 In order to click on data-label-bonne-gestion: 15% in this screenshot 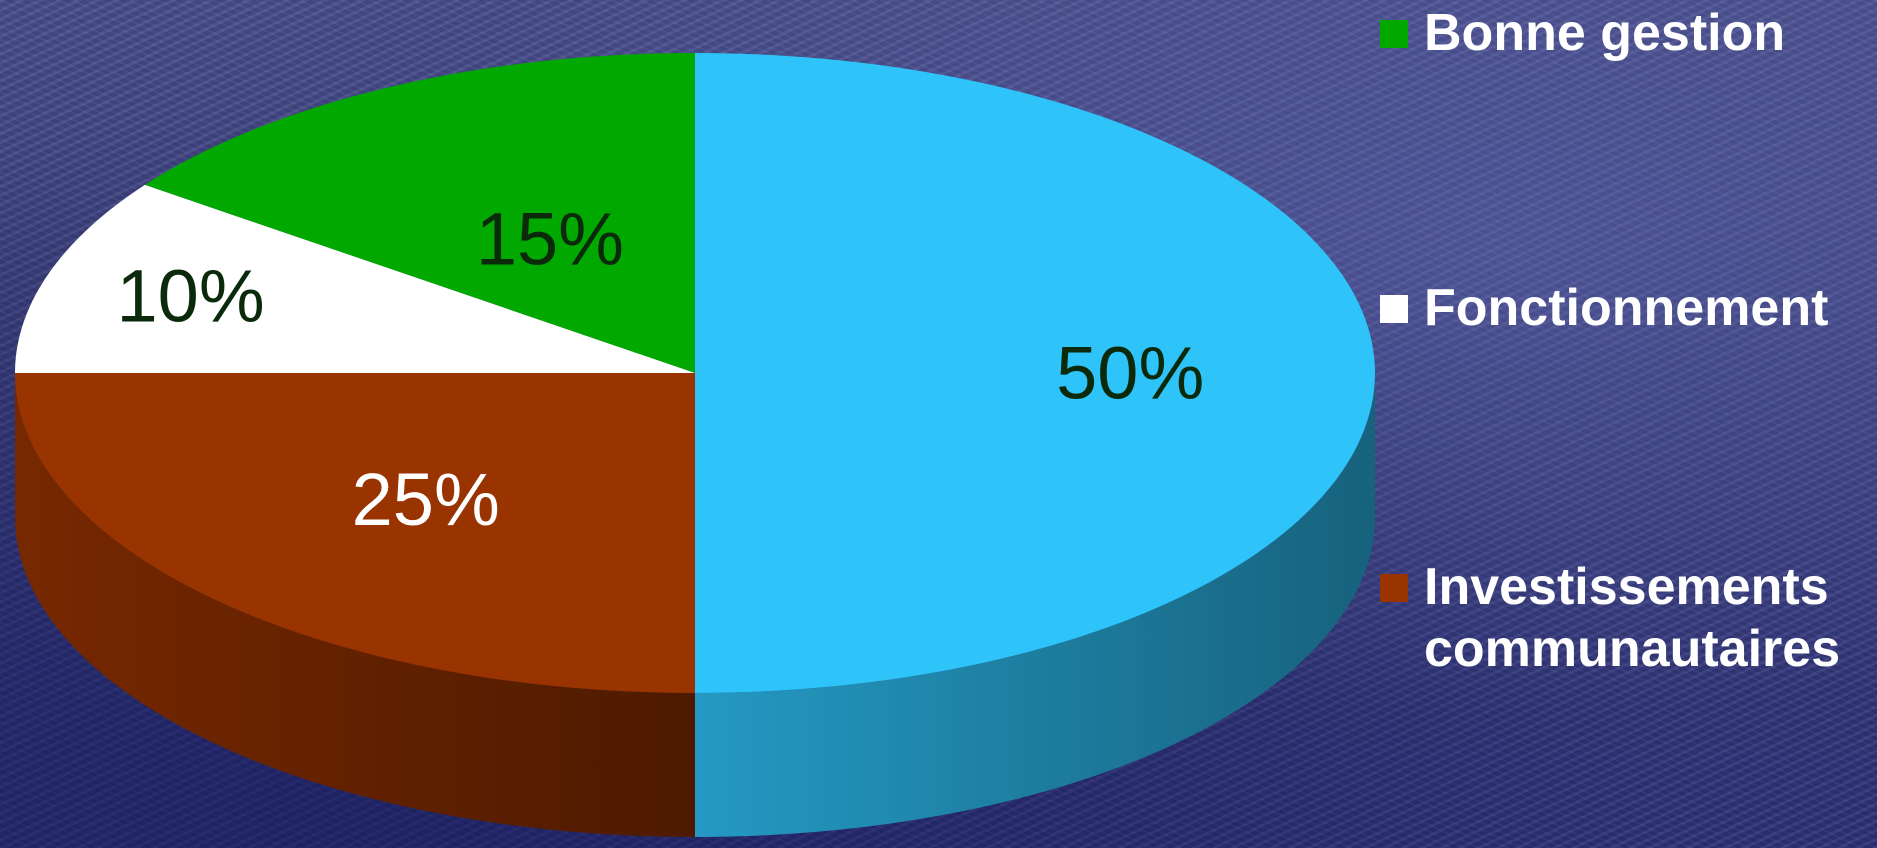, I will do `click(550, 239)`.